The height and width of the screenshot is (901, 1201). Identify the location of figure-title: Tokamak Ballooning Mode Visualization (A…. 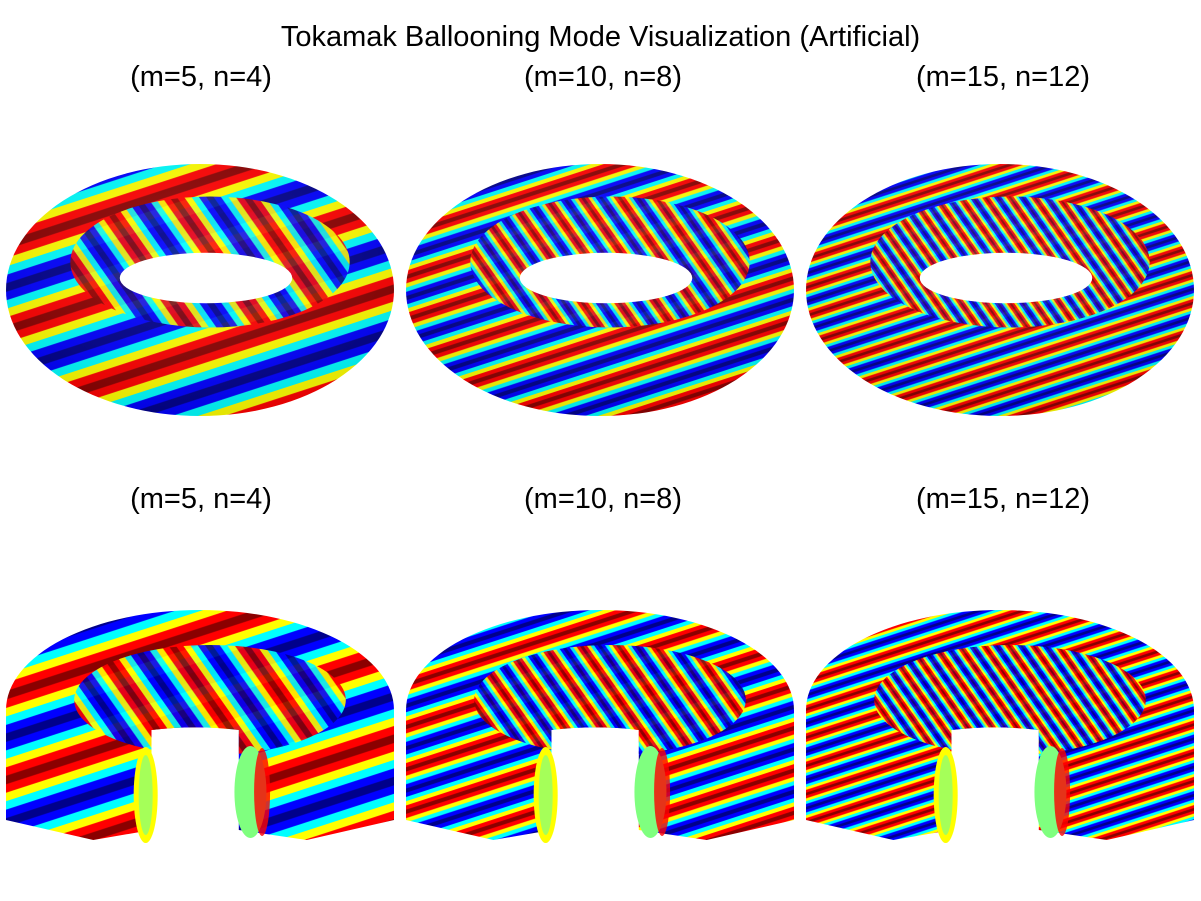
(600, 37).